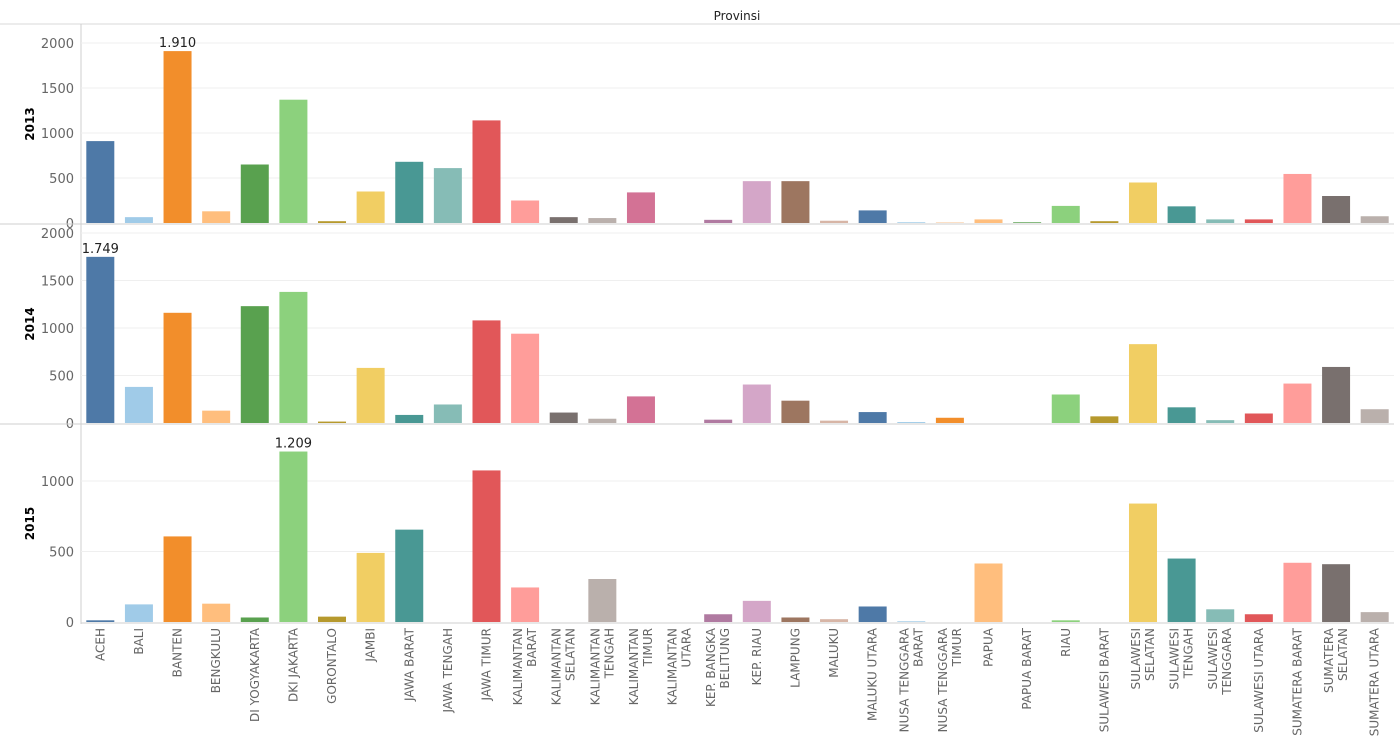 Image resolution: width=1400 pixels, height=752 pixels. I want to click on x-tick-label: GORONTALO, so click(332, 666).